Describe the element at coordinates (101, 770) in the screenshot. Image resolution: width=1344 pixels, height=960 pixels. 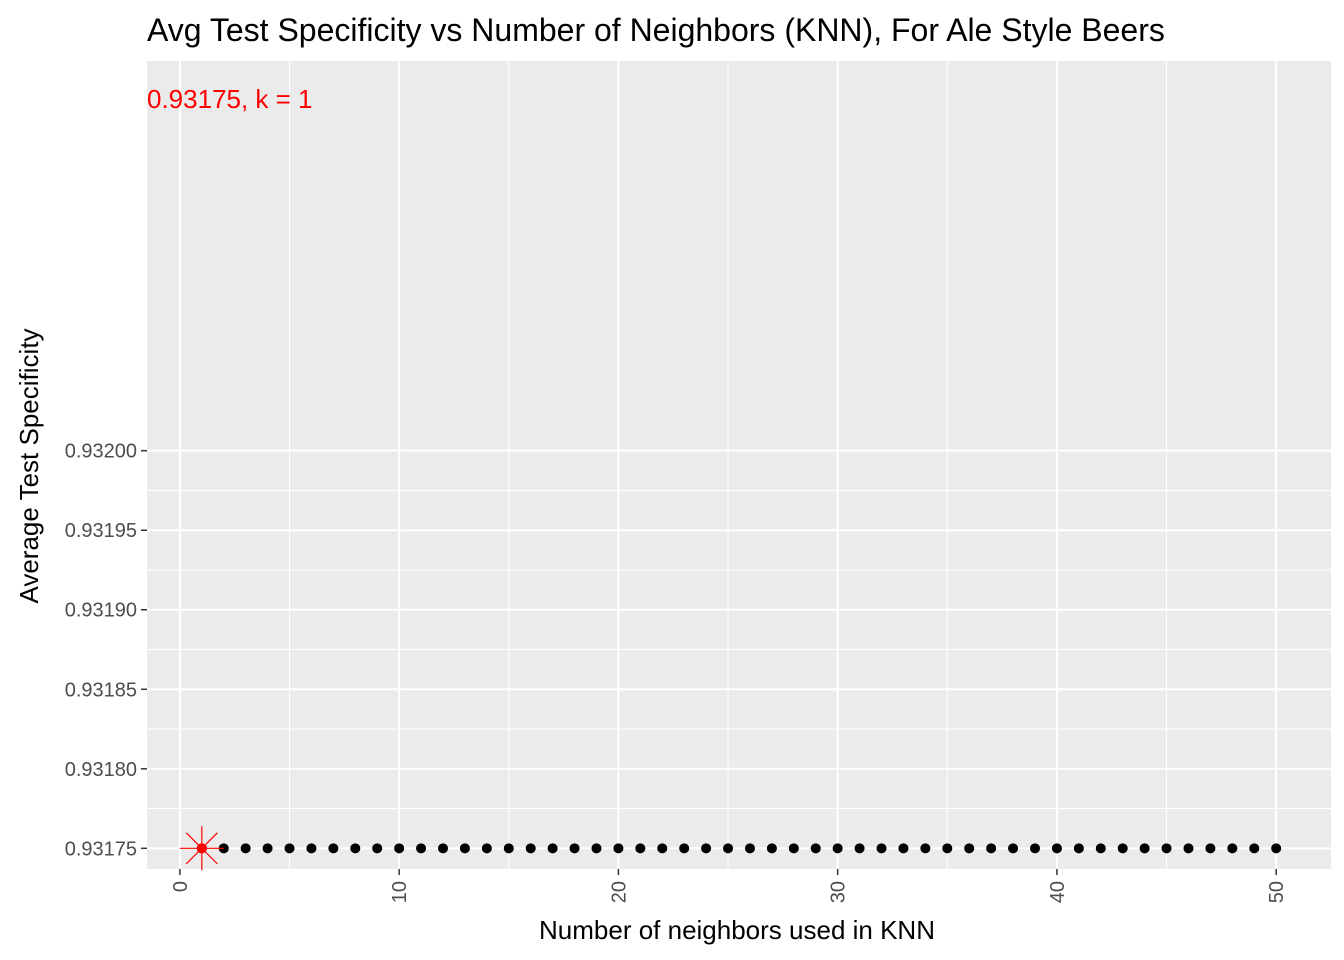
I see `y-tick-label: 0.93180` at that location.